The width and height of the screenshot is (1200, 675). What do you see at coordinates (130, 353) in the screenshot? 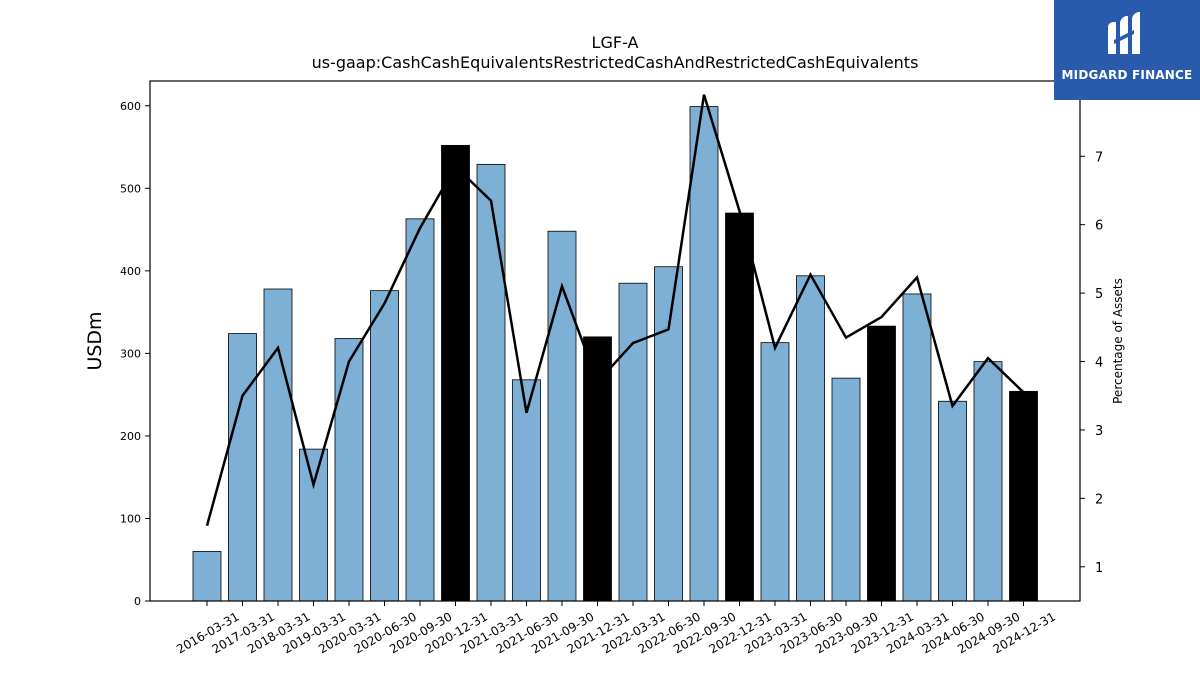
I see `y-tick-label: 300` at bounding box center [130, 353].